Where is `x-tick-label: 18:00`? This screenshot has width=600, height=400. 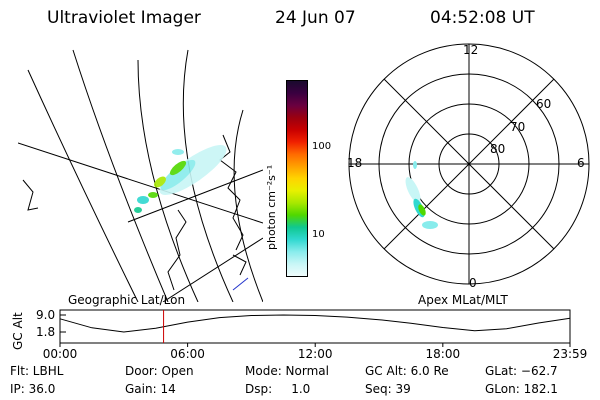 x-tick-label: 18:00 is located at coordinates (443, 354).